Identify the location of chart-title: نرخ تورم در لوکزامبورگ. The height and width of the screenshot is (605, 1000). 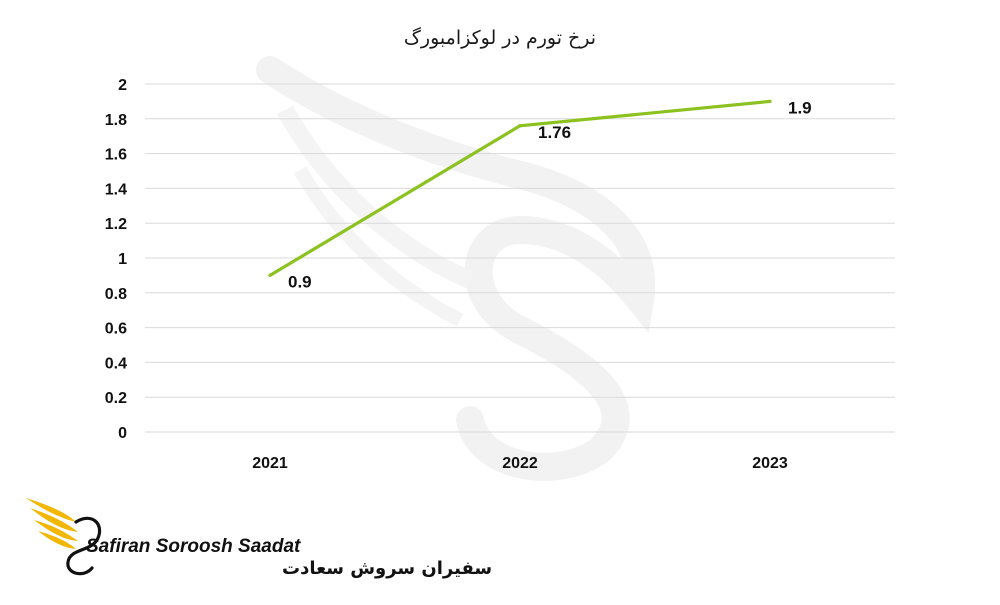
(500, 38).